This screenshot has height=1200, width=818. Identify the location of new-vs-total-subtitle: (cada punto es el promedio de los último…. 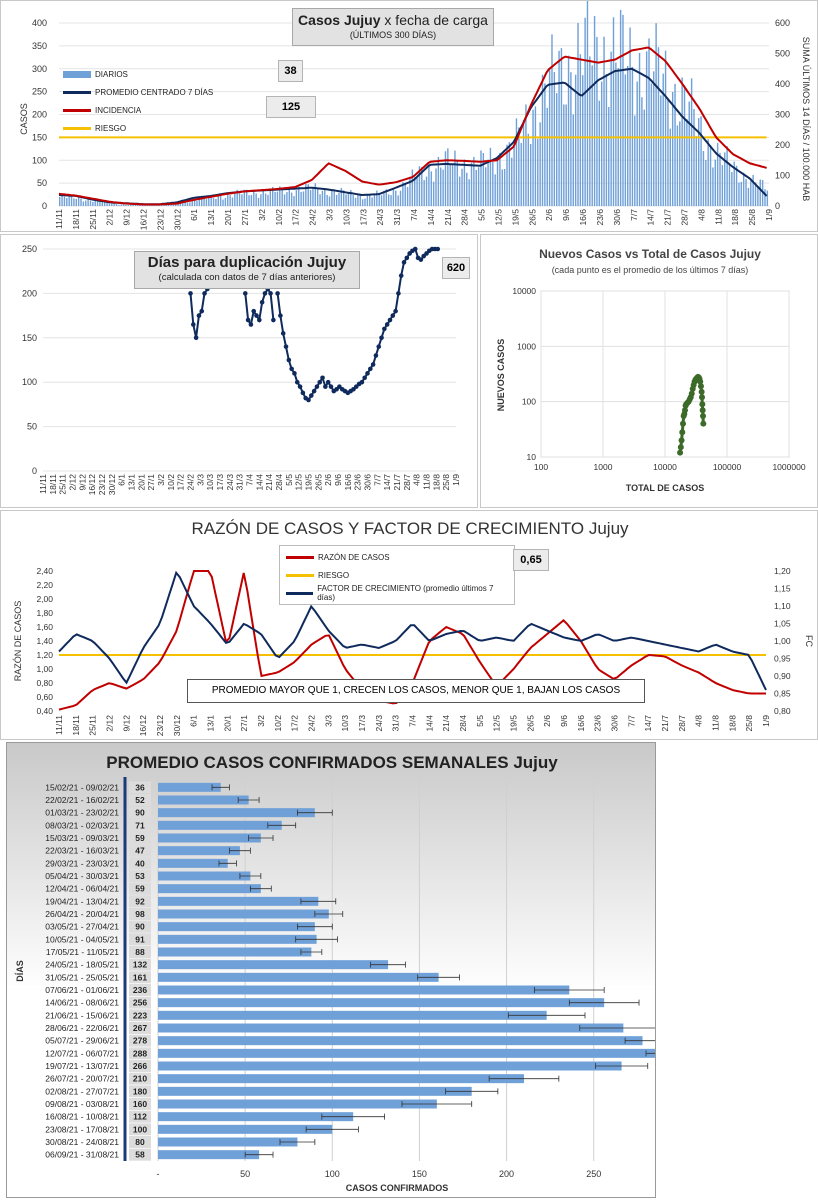
(650, 270).